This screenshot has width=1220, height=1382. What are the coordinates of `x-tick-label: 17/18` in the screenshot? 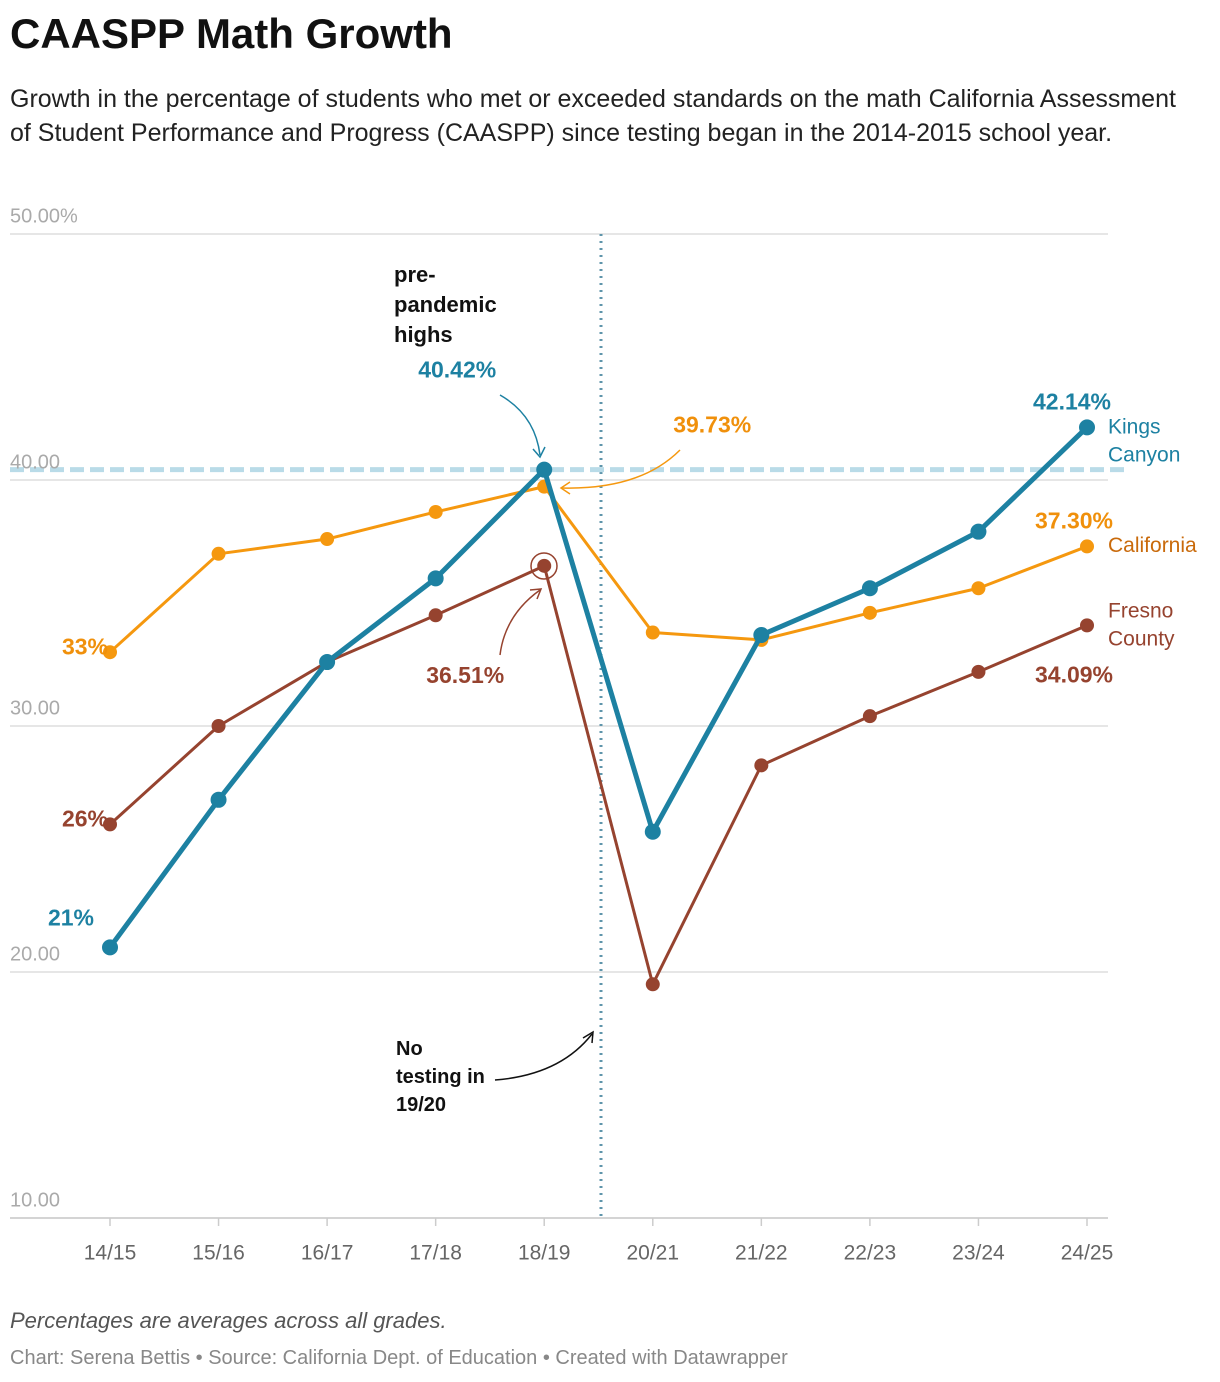 It's located at (435, 1253).